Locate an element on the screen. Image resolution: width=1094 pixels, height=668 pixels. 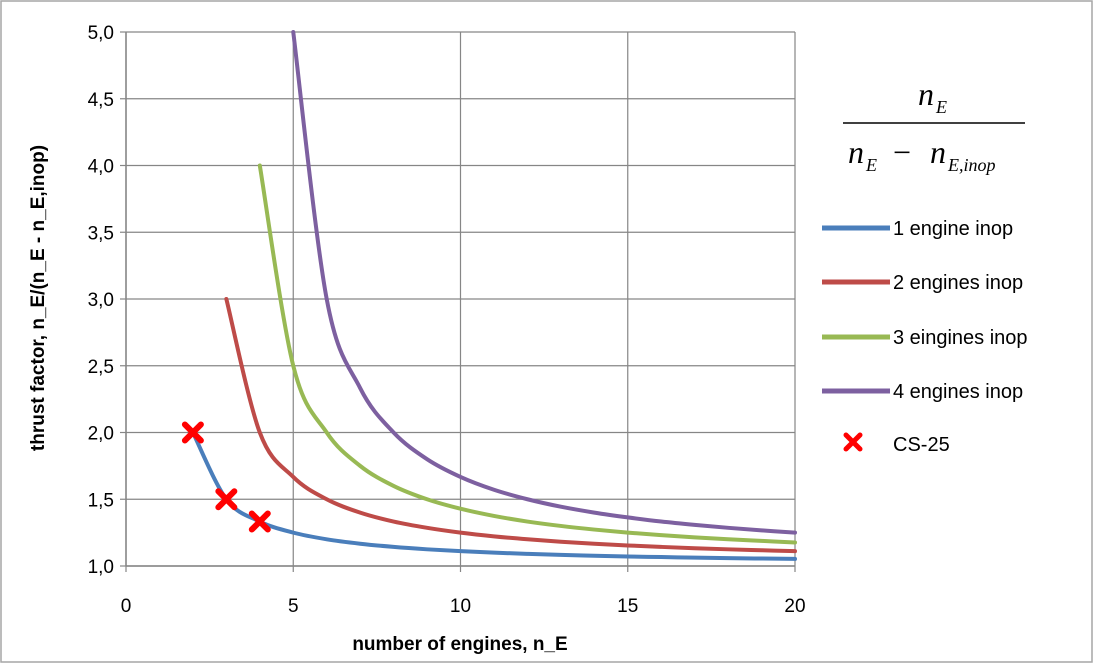
y-tick-label: 1,0 is located at coordinates (101, 567).